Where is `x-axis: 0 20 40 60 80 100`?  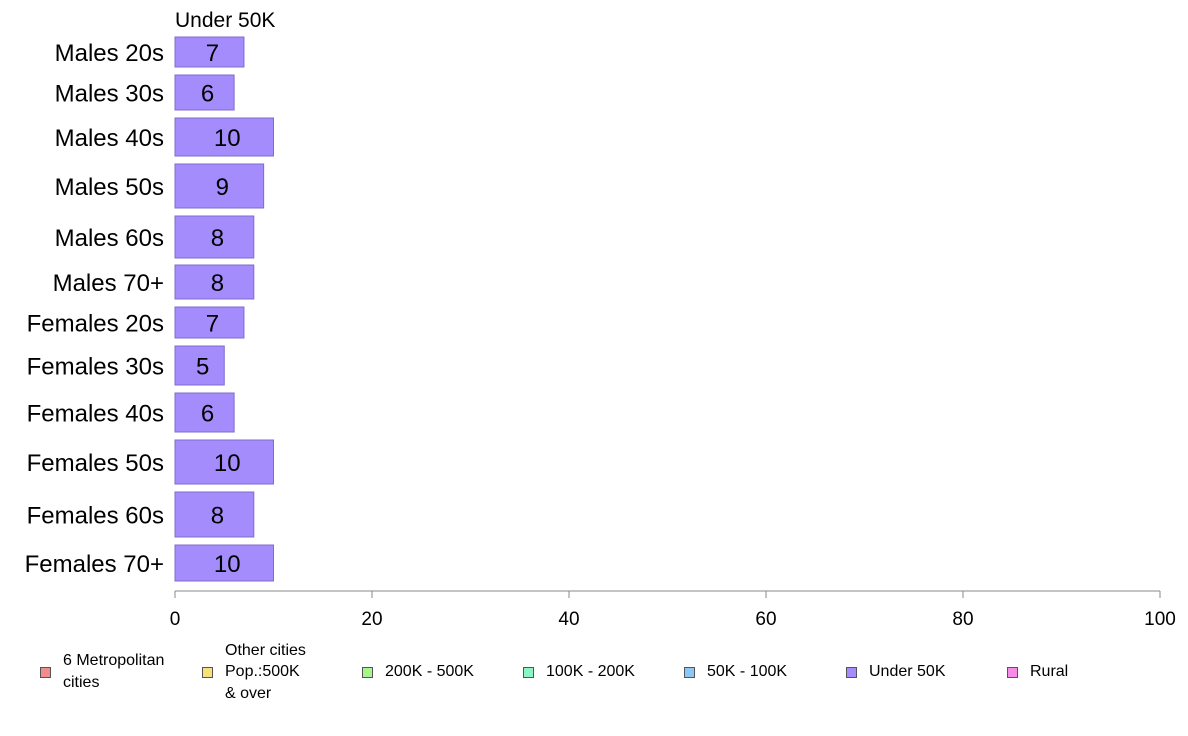 x-axis: 0 20 40 60 80 100 is located at coordinates (673, 610).